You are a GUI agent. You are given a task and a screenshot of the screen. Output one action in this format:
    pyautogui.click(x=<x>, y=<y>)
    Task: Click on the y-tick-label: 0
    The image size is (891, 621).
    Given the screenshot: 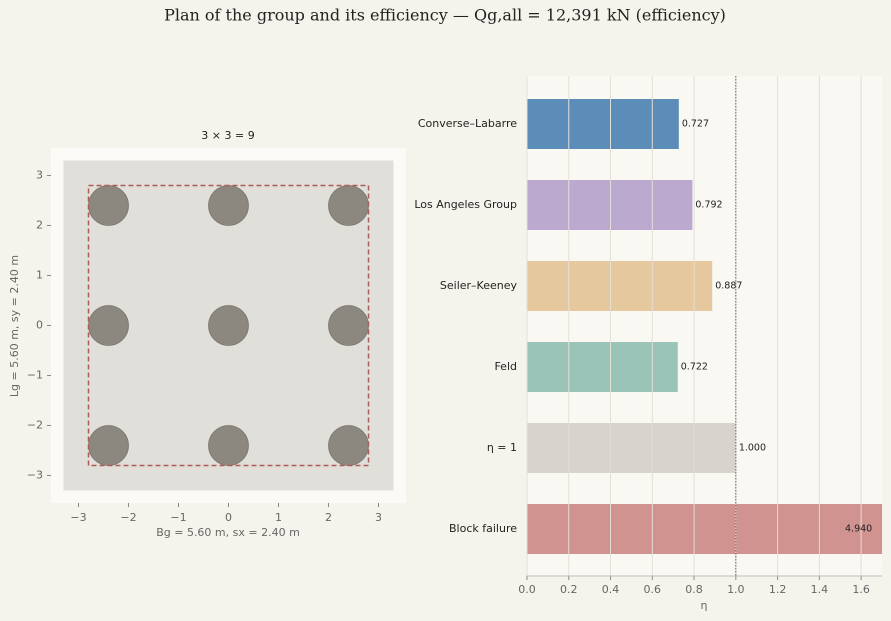 What is the action you would take?
    pyautogui.click(x=39, y=325)
    